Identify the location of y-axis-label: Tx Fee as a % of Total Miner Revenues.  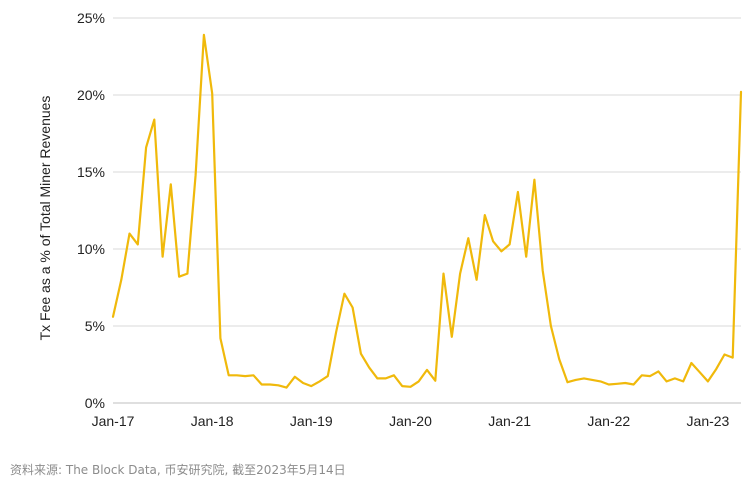
(45, 218).